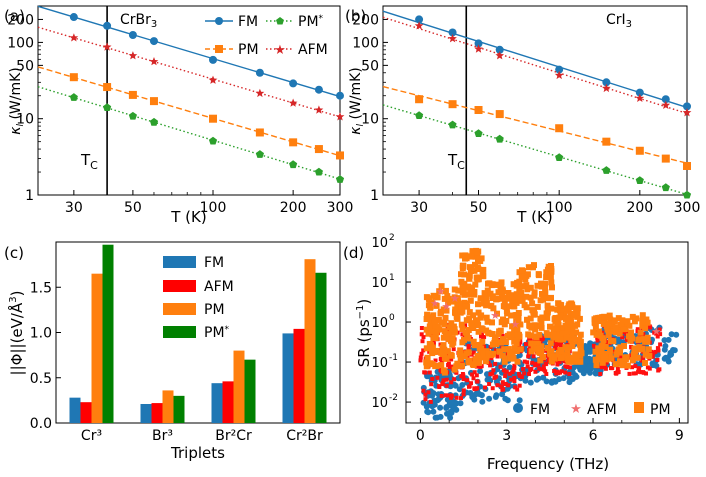  Describe the element at coordinates (435, 303) in the screenshot. I see `d-afm-star-0: ★` at that location.